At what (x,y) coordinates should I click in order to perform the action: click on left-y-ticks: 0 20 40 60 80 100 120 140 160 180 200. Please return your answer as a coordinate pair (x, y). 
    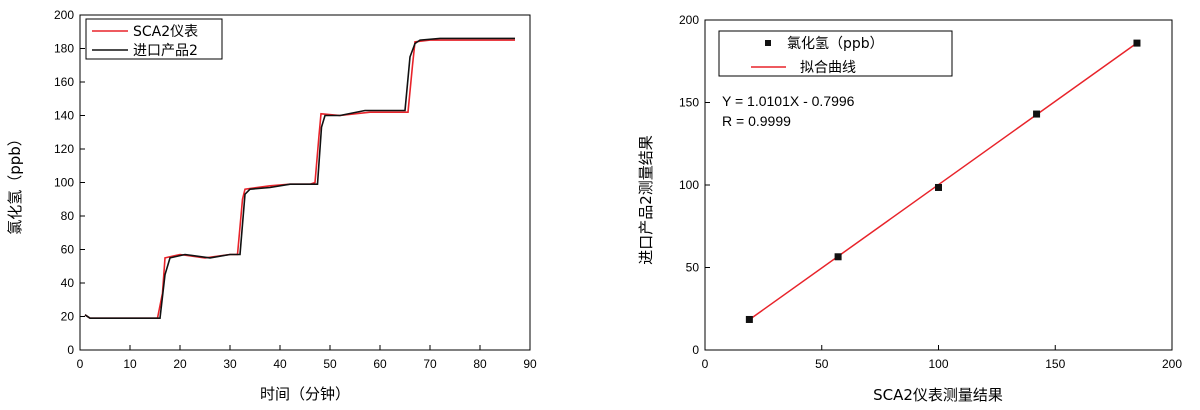
    Looking at the image, I should click on (69, 182).